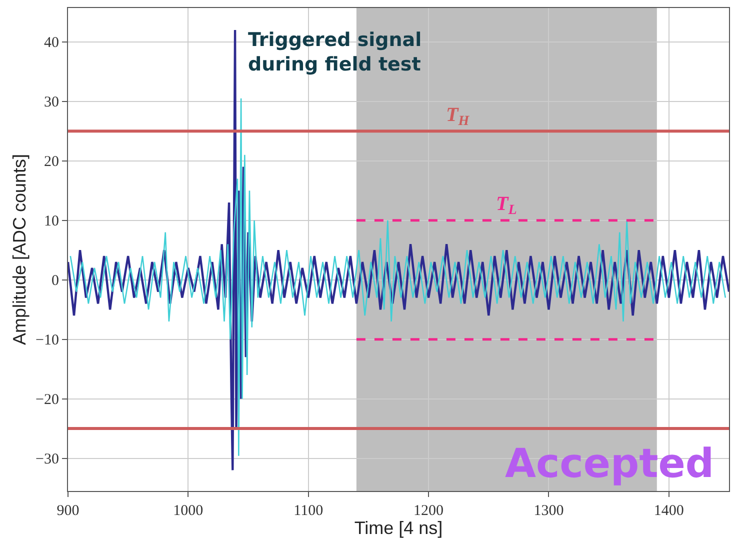  I want to click on x-tick-label: 1100, so click(309, 511).